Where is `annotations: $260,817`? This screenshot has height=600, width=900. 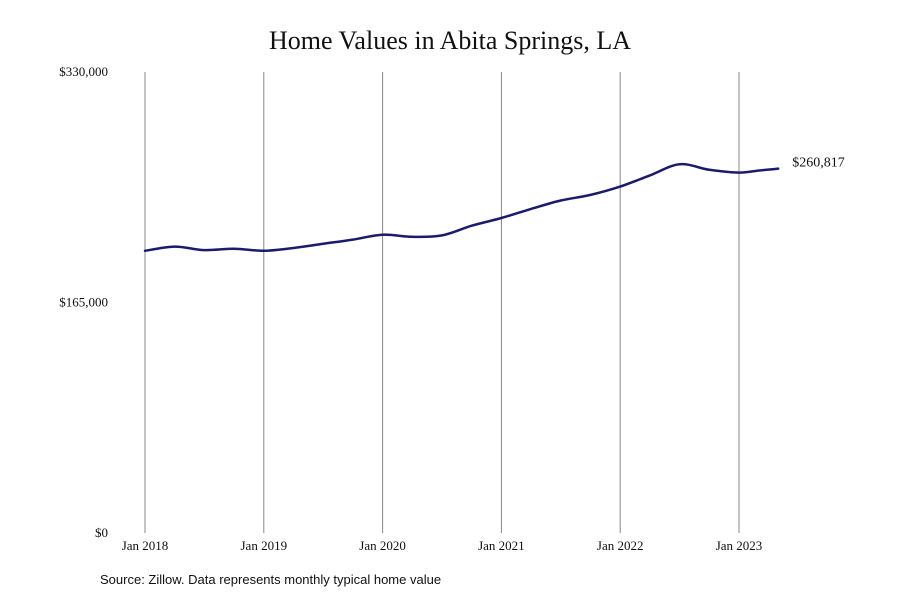 annotations: $260,817 is located at coordinates (818, 163).